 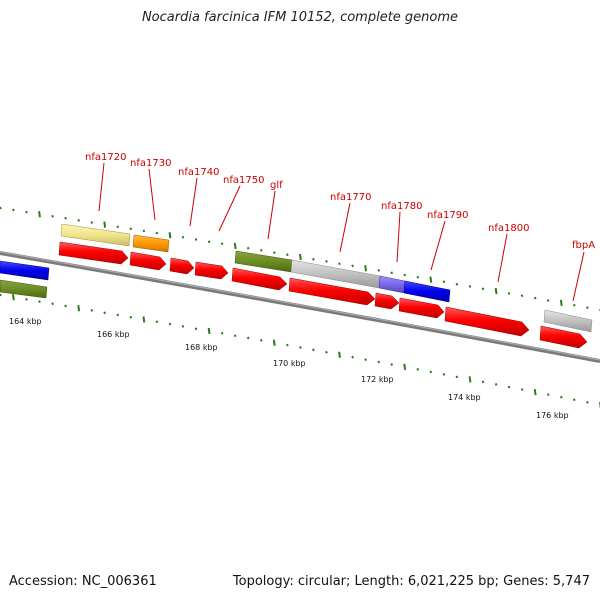 I want to click on gene-feature-orange, so click(x=151, y=243).